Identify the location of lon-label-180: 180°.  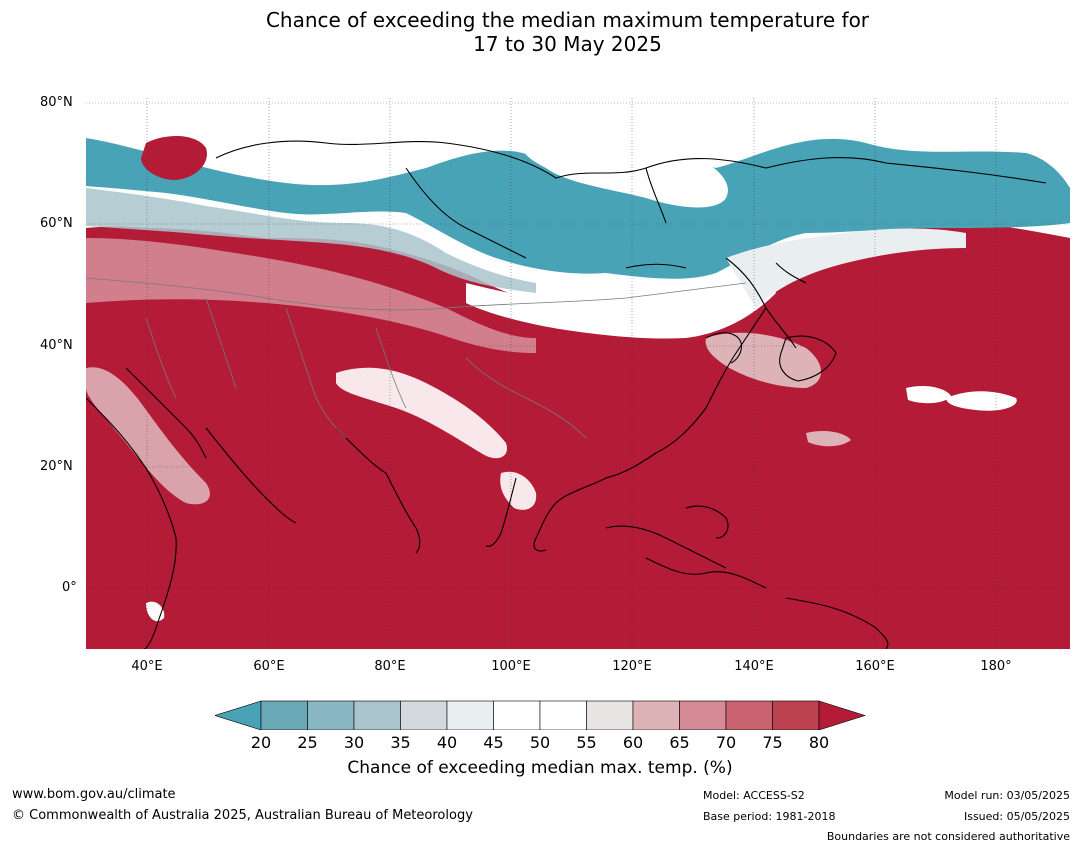
(996, 666).